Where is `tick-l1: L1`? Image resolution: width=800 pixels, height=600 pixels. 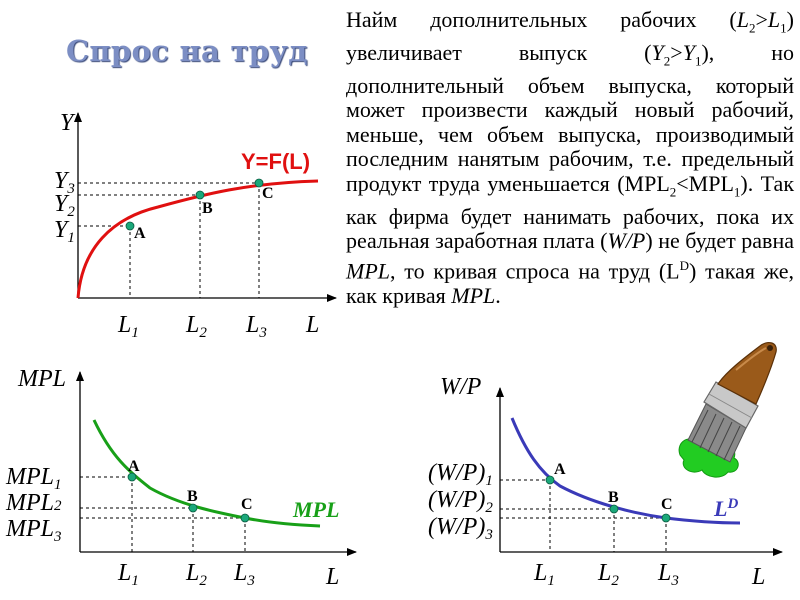
tick-l1: L1 is located at coordinates (128, 326).